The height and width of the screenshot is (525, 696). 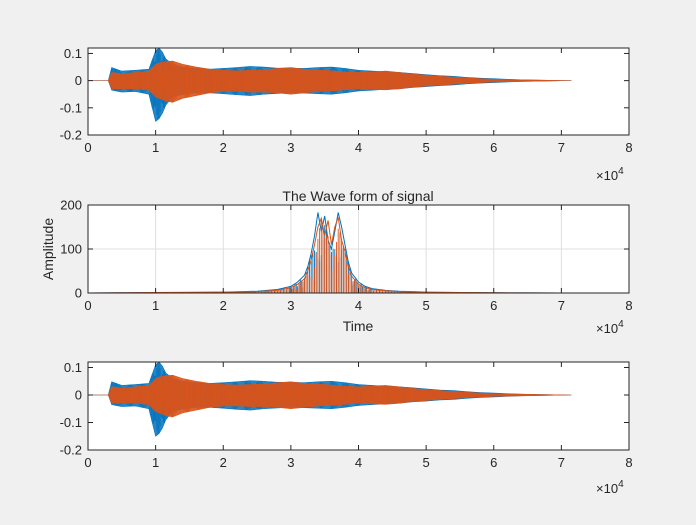 What do you see at coordinates (71, 205) in the screenshot?
I see `subplot-2-y-tick-label: 200` at bounding box center [71, 205].